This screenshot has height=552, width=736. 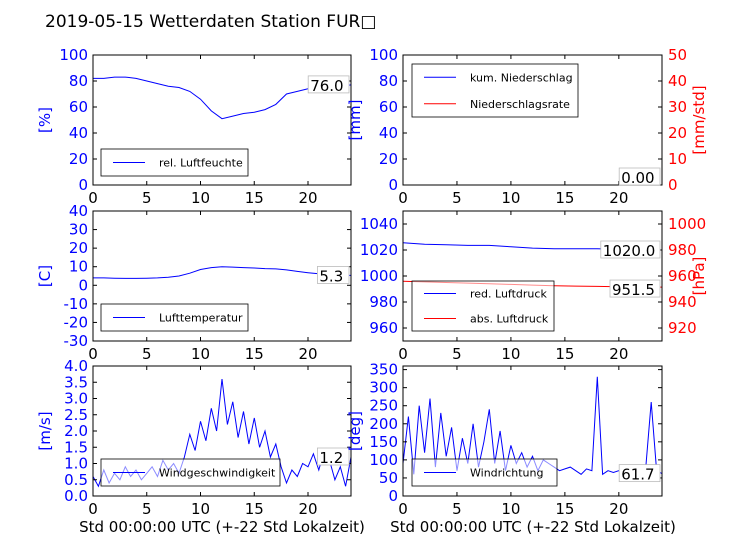 I want to click on wind-speed-x-tick-label: 10, so click(x=200, y=509).